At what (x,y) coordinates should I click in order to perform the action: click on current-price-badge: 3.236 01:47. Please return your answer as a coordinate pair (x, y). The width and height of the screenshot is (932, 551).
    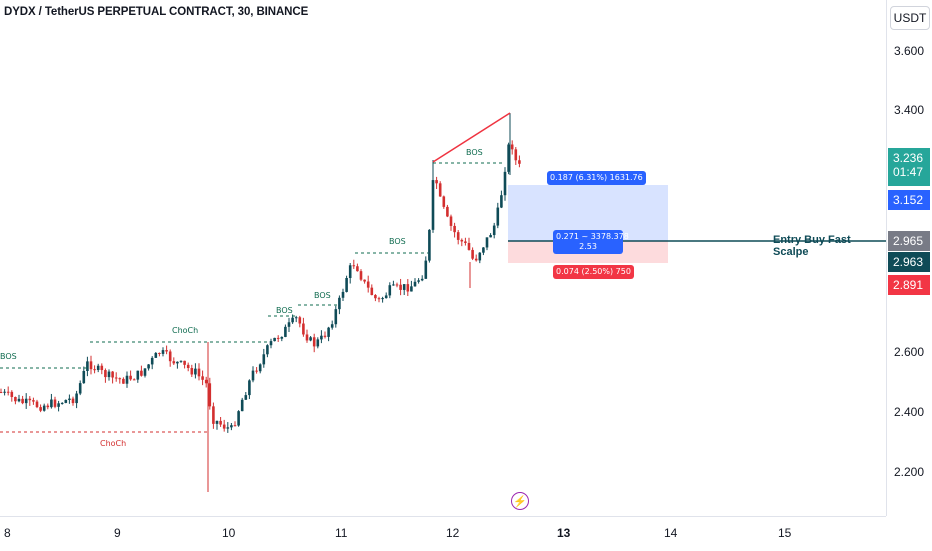
    Looking at the image, I should click on (909, 167).